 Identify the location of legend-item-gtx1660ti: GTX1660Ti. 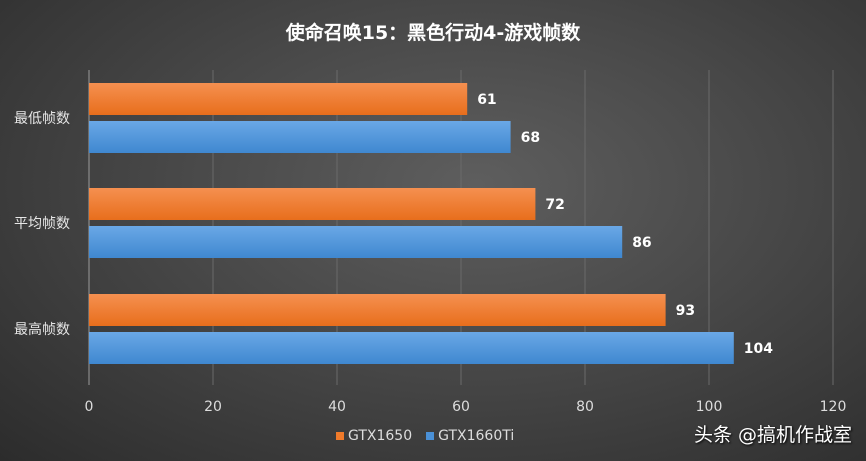
(470, 436).